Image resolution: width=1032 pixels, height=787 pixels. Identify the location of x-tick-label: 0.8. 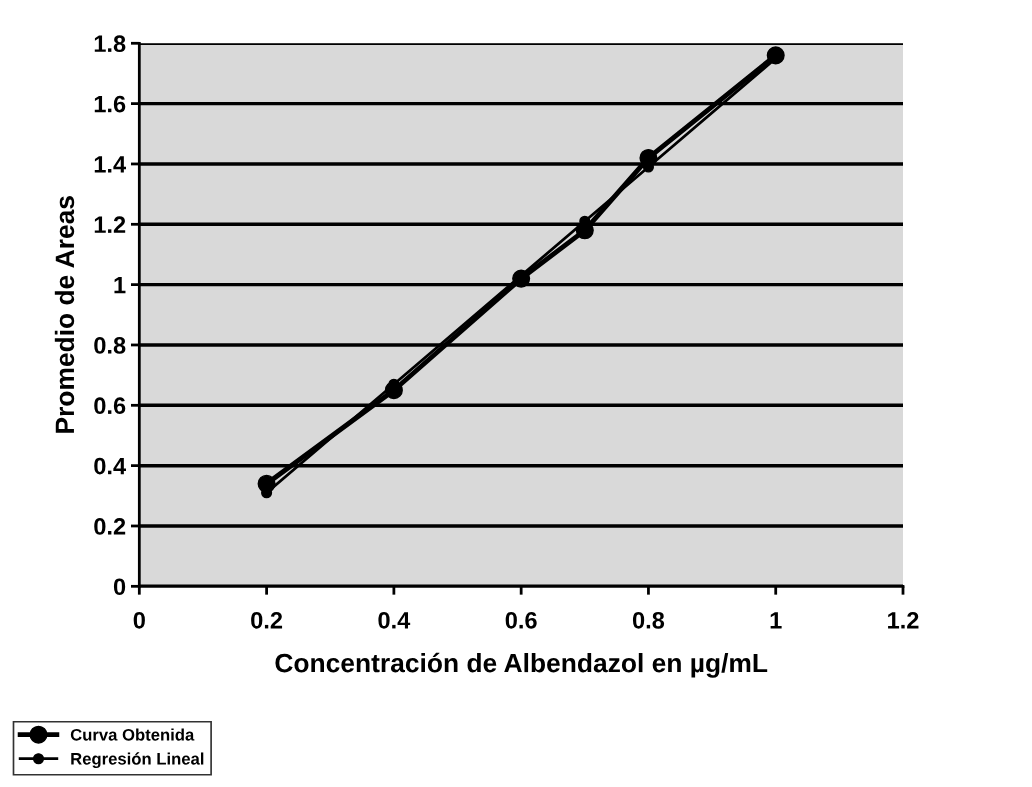
(648, 620).